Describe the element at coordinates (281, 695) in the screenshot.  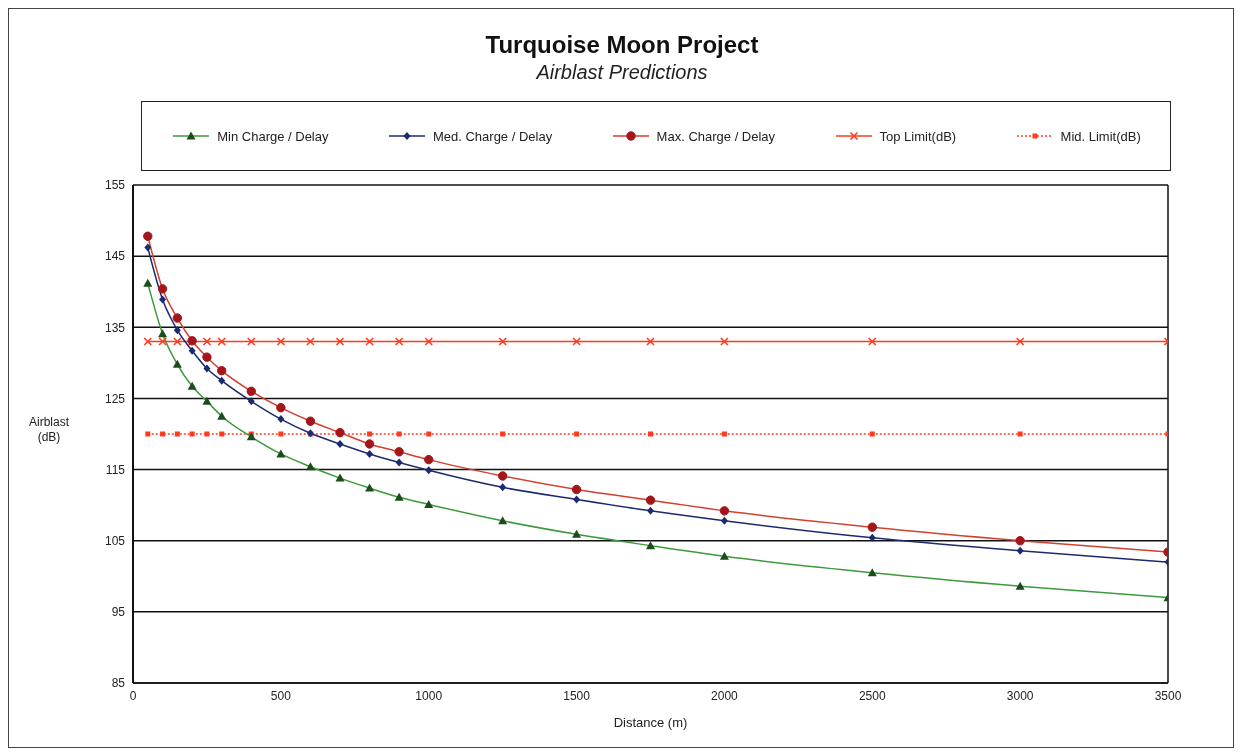
I see `x-tick-label: 500` at that location.